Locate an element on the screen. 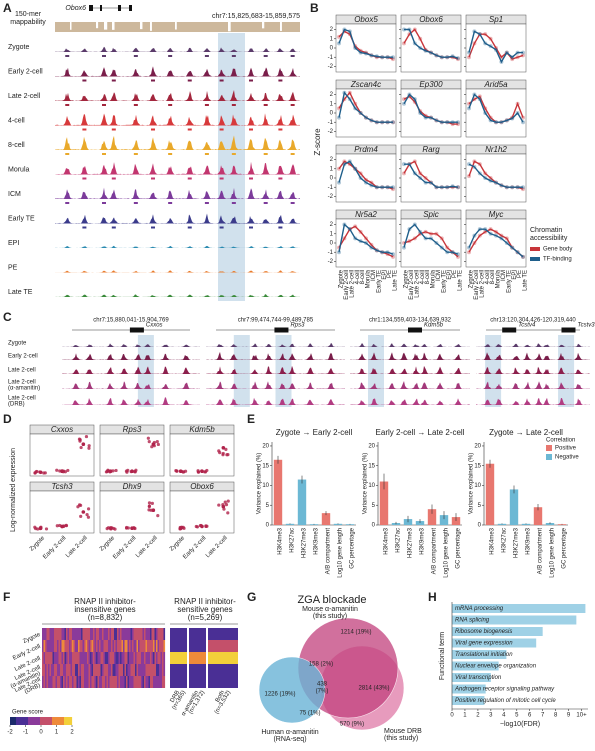  x-tick-label: Early 2-cell is located at coordinates (54, 547).